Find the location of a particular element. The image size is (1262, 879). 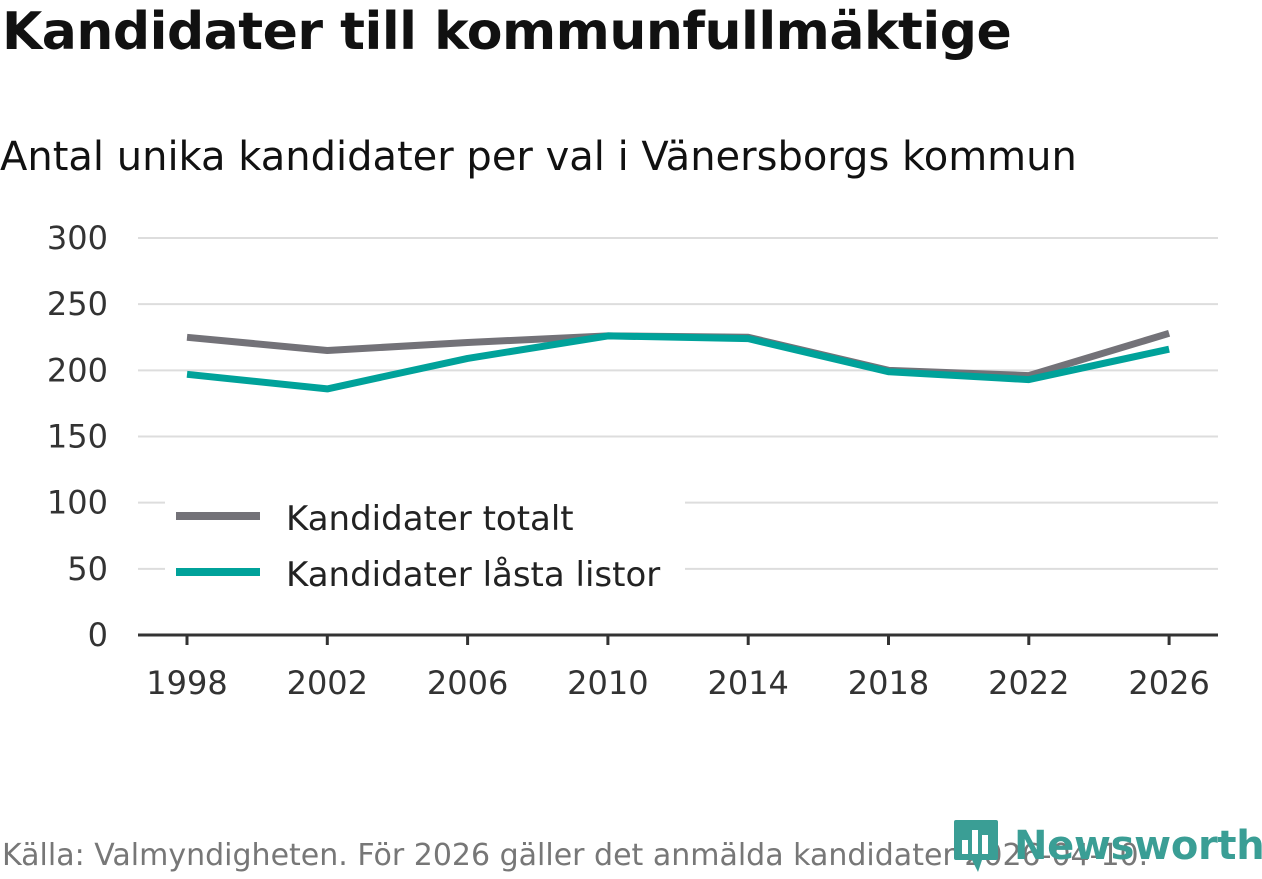

series-line-kandidater-lasta-listor is located at coordinates (678, 362).